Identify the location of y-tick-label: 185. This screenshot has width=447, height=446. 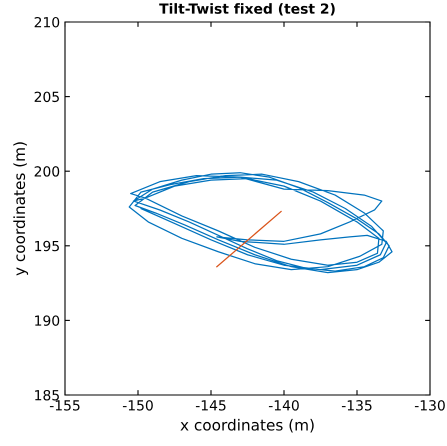
(47, 395).